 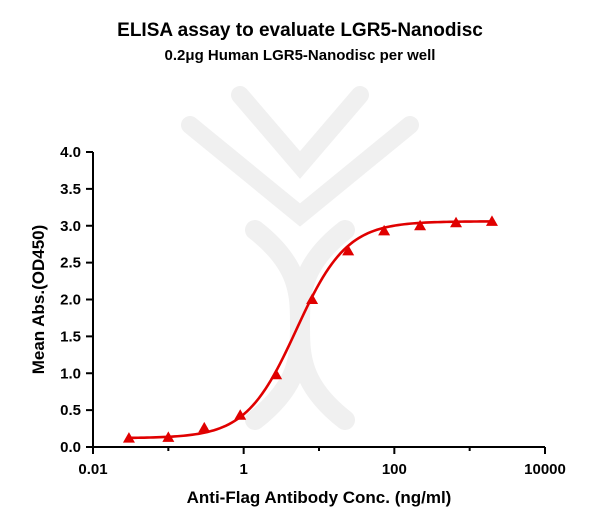 I want to click on y-tick-label: 1.0, so click(x=70, y=373).